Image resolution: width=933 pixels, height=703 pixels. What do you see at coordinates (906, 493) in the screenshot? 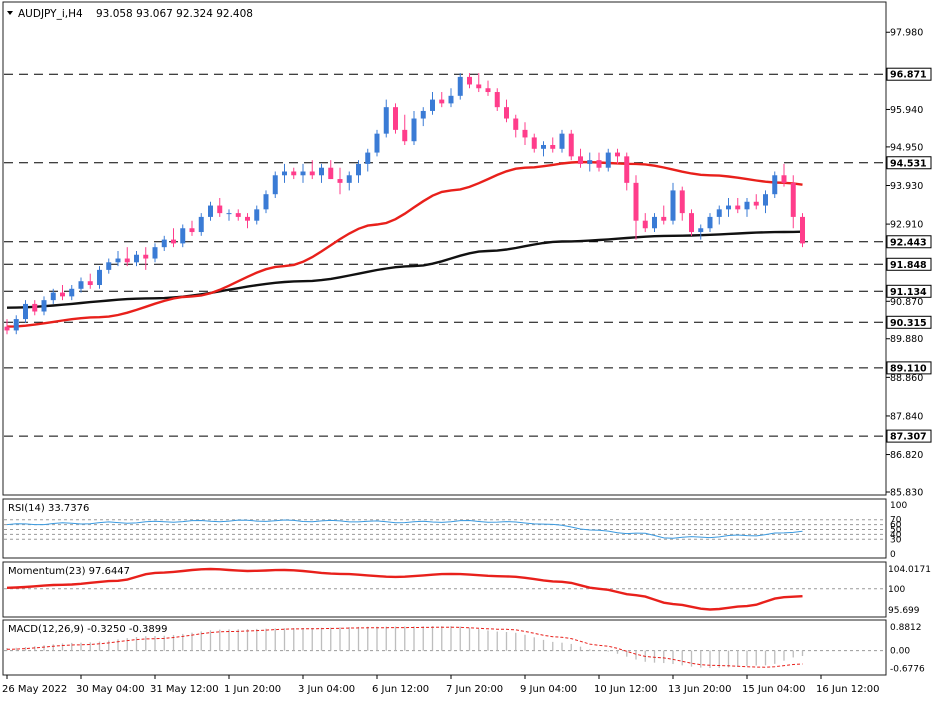
I see `y-tick-label: 85.830` at bounding box center [906, 493].